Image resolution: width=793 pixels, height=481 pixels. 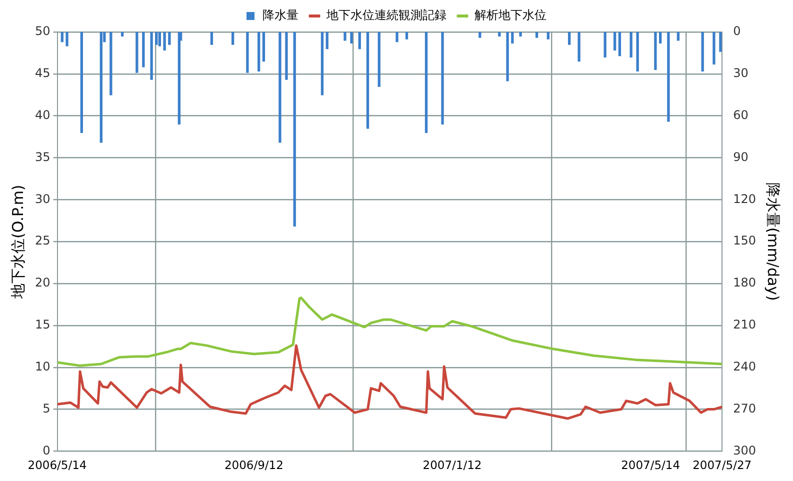 What do you see at coordinates (510, 15) in the screenshot?
I see `legend-label: 解析地下水位` at bounding box center [510, 15].